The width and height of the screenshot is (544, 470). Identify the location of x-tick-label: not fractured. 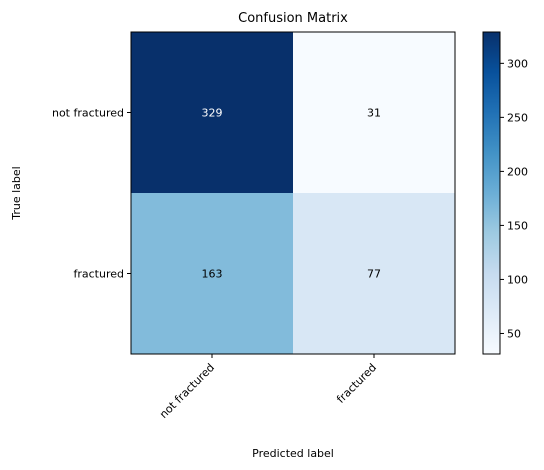
(187, 391).